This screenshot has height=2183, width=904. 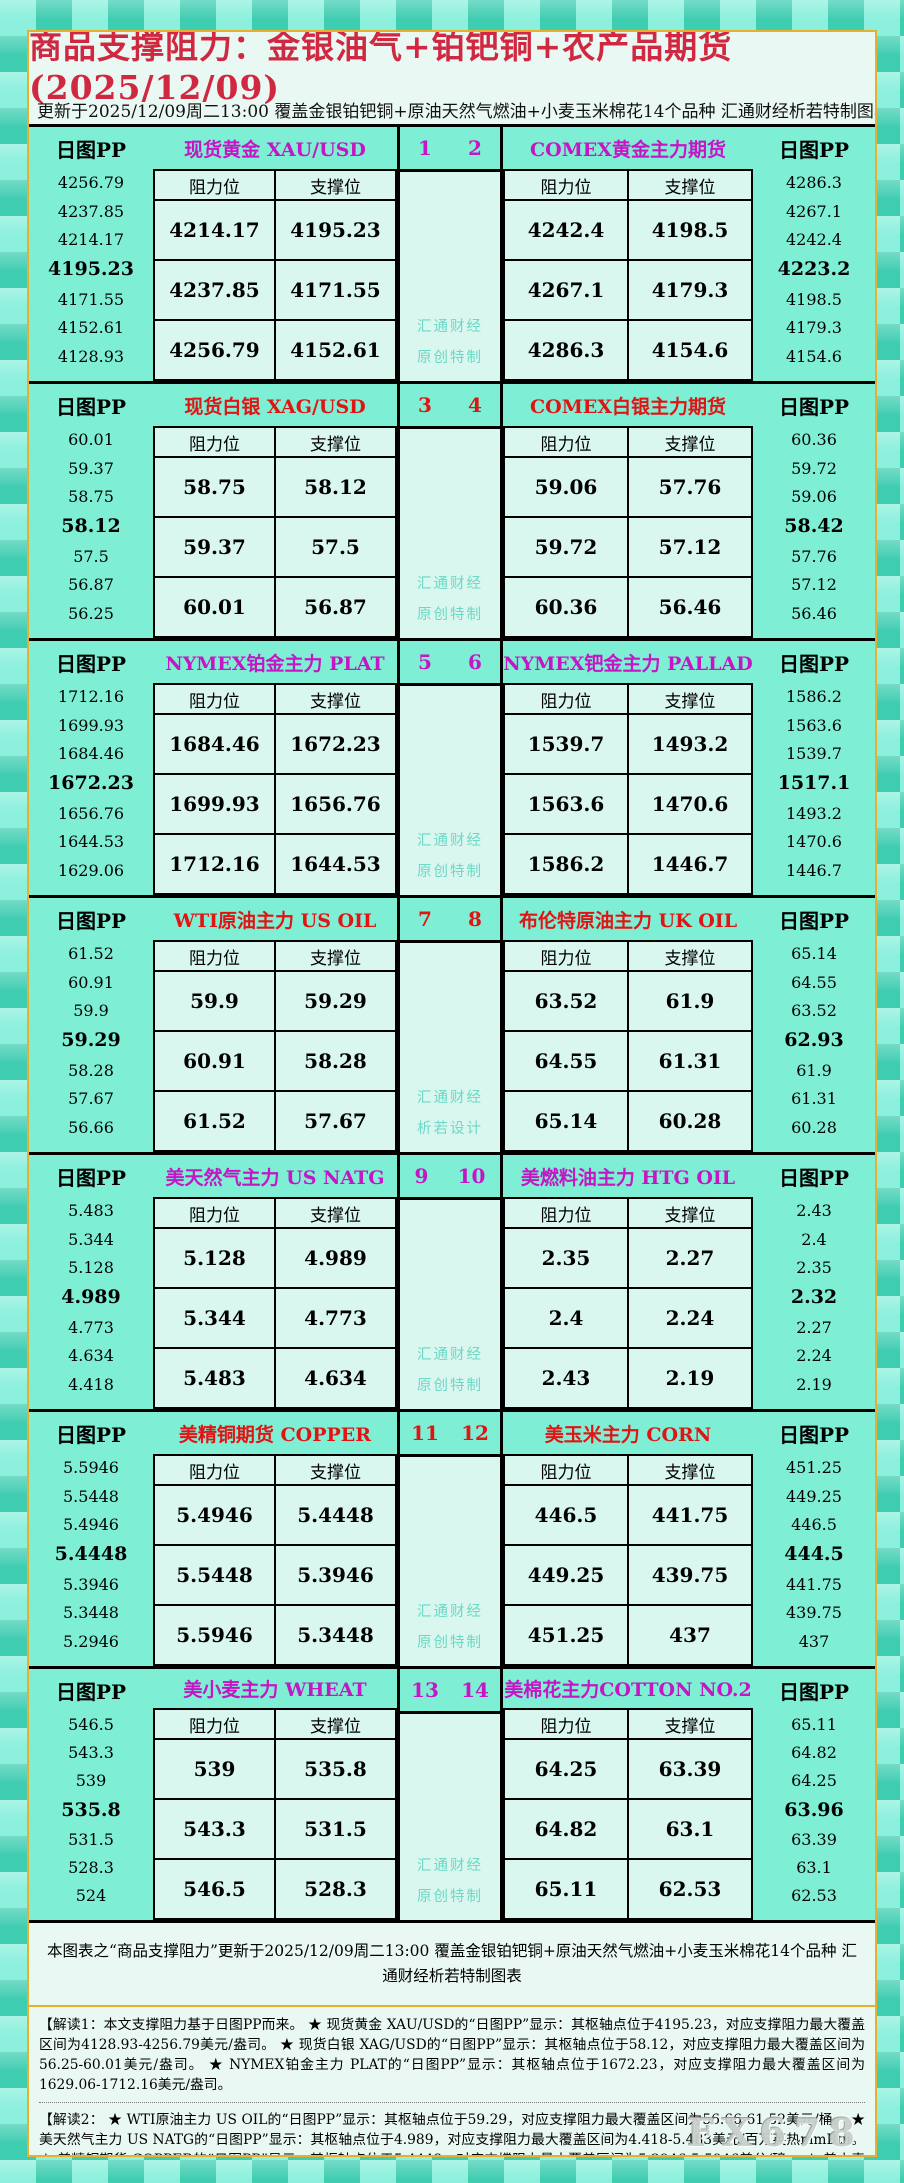 I want to click on resistance-value: 5.483, so click(x=214, y=1378).